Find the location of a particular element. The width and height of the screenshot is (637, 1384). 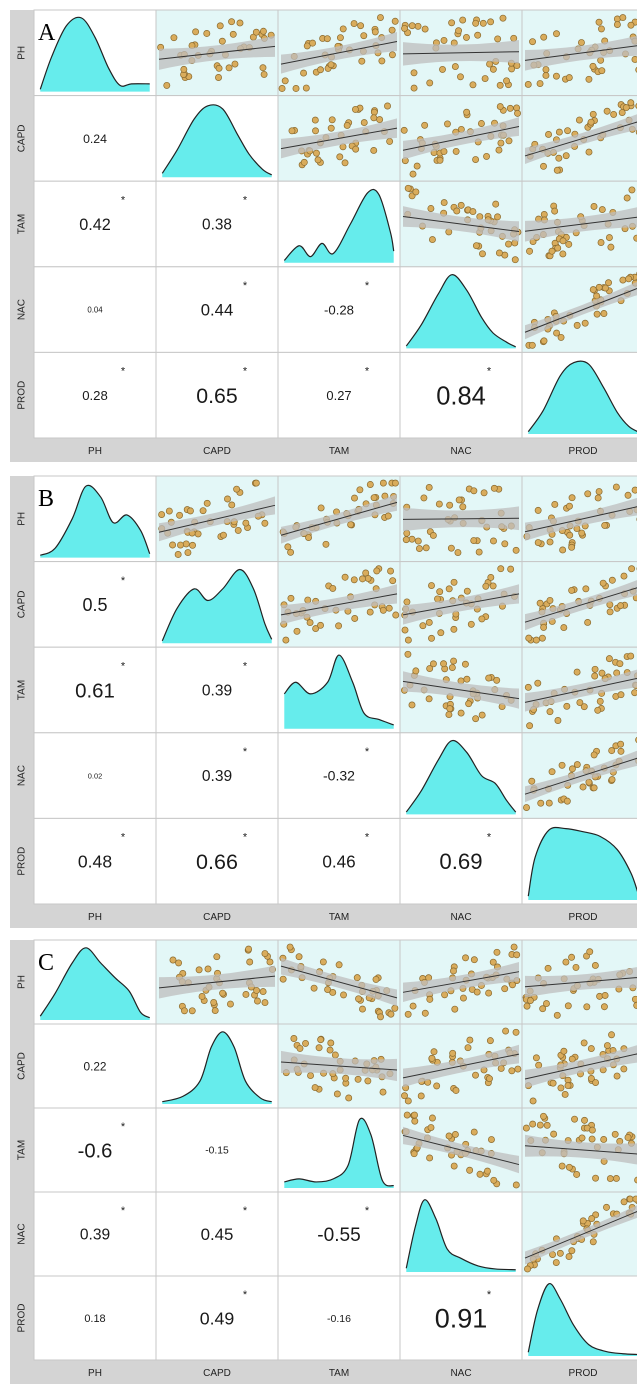

column-label-tam: TAM is located at coordinates (339, 1373).